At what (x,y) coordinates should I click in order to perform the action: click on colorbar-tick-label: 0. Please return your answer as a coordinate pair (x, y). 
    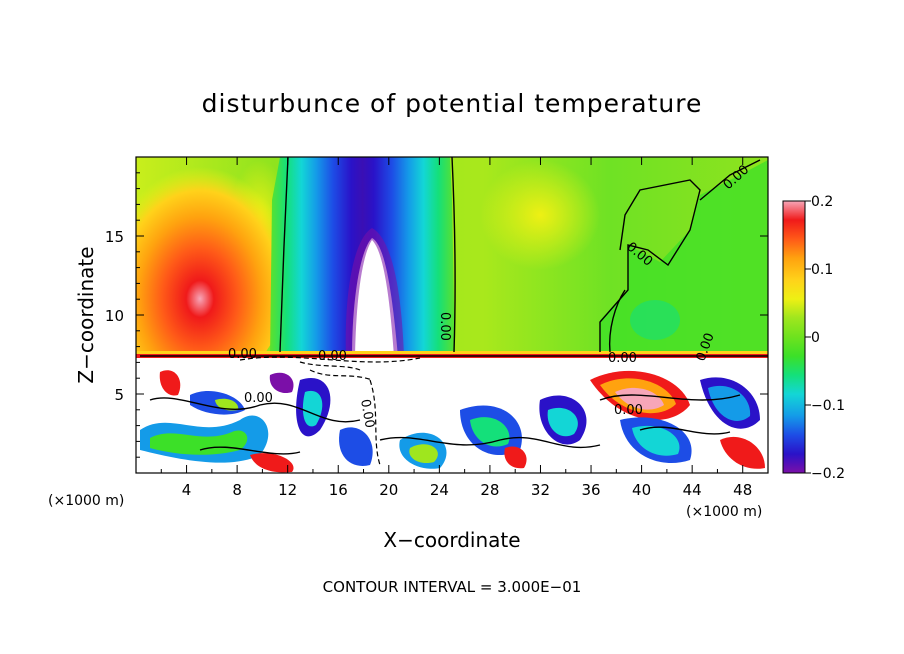
    Looking at the image, I should click on (815, 338).